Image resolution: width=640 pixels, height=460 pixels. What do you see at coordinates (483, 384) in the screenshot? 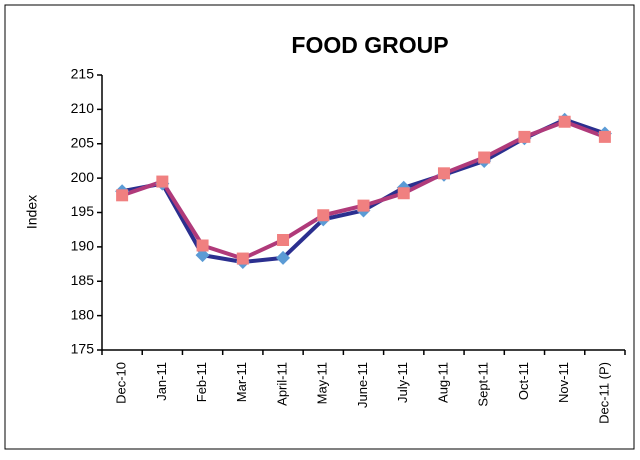
I see `x-tick-label: Sept-11` at bounding box center [483, 384].